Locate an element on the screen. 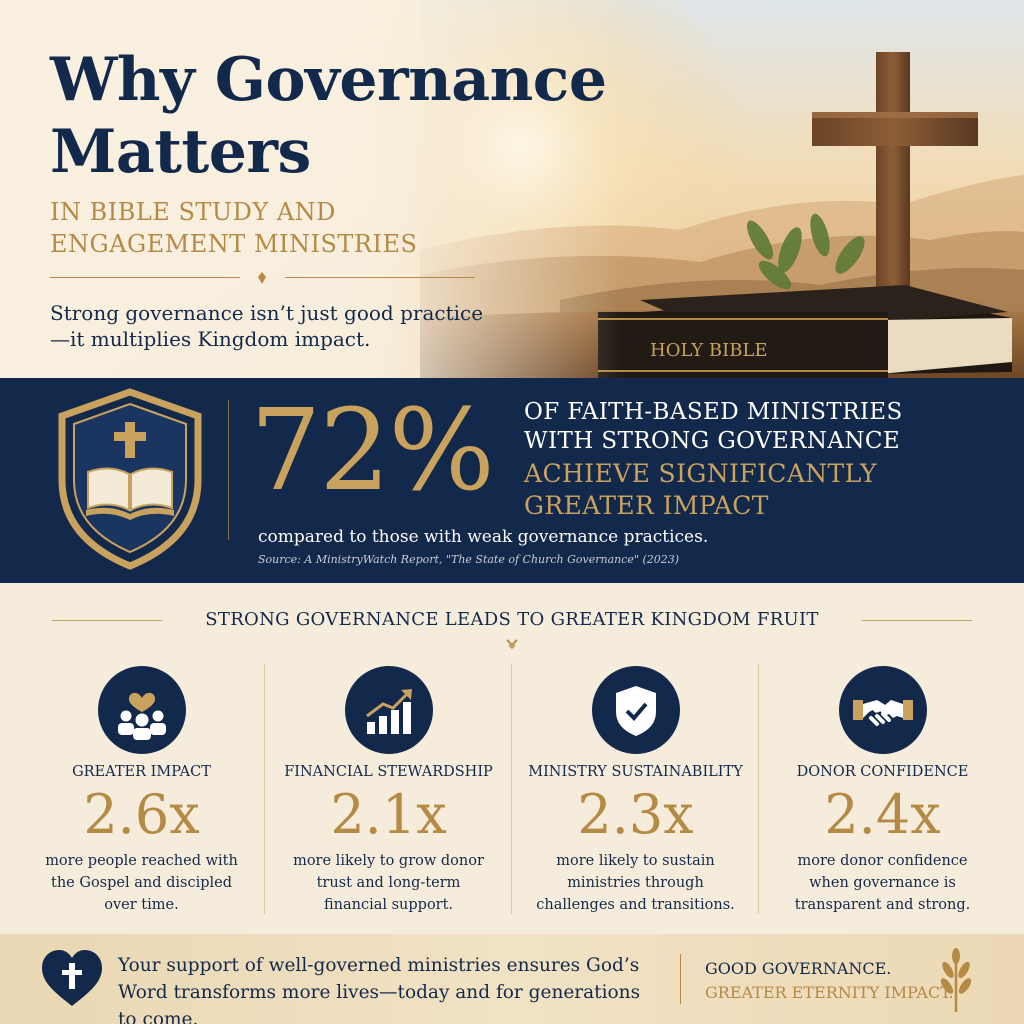 The image size is (1024, 1024). heading-rule-left is located at coordinates (107, 620).